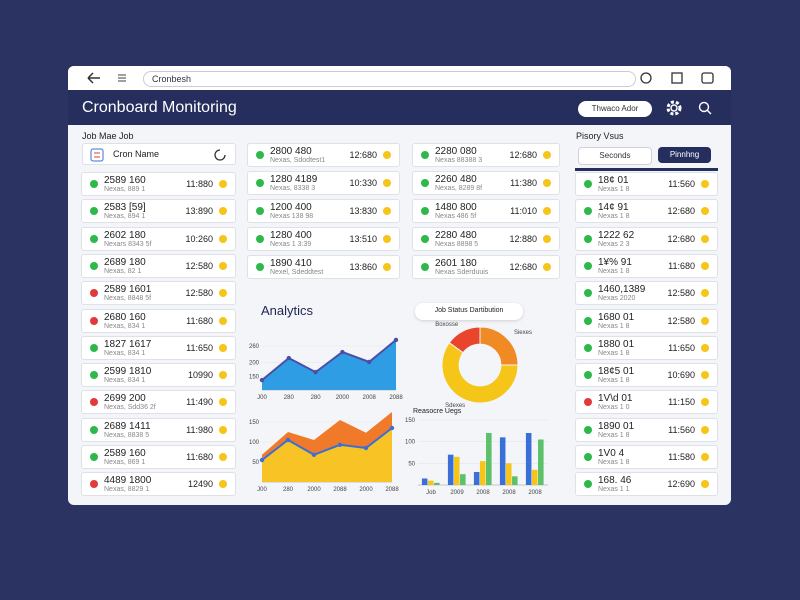 The height and width of the screenshot is (600, 800). I want to click on job-host: Nexas, 869 1, so click(125, 462).